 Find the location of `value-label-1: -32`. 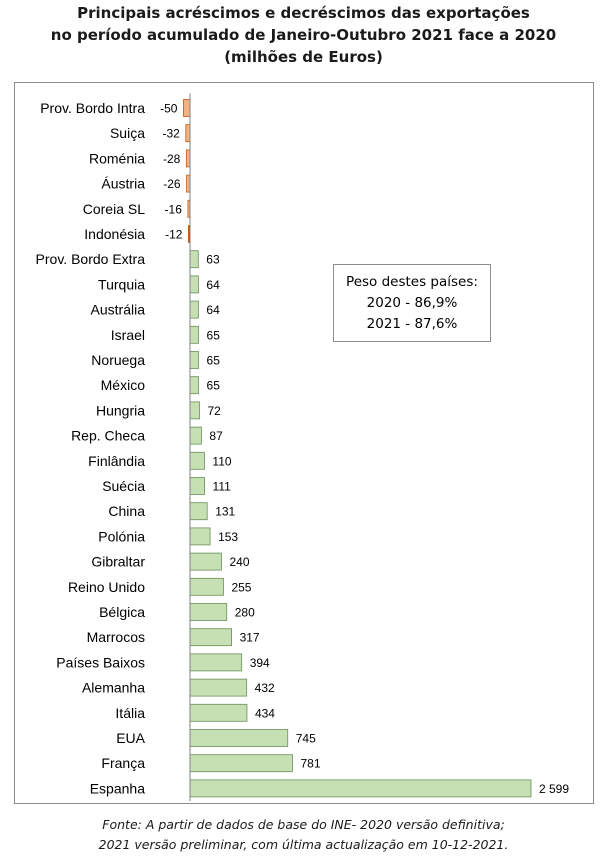

value-label-1: -32 is located at coordinates (171, 134).